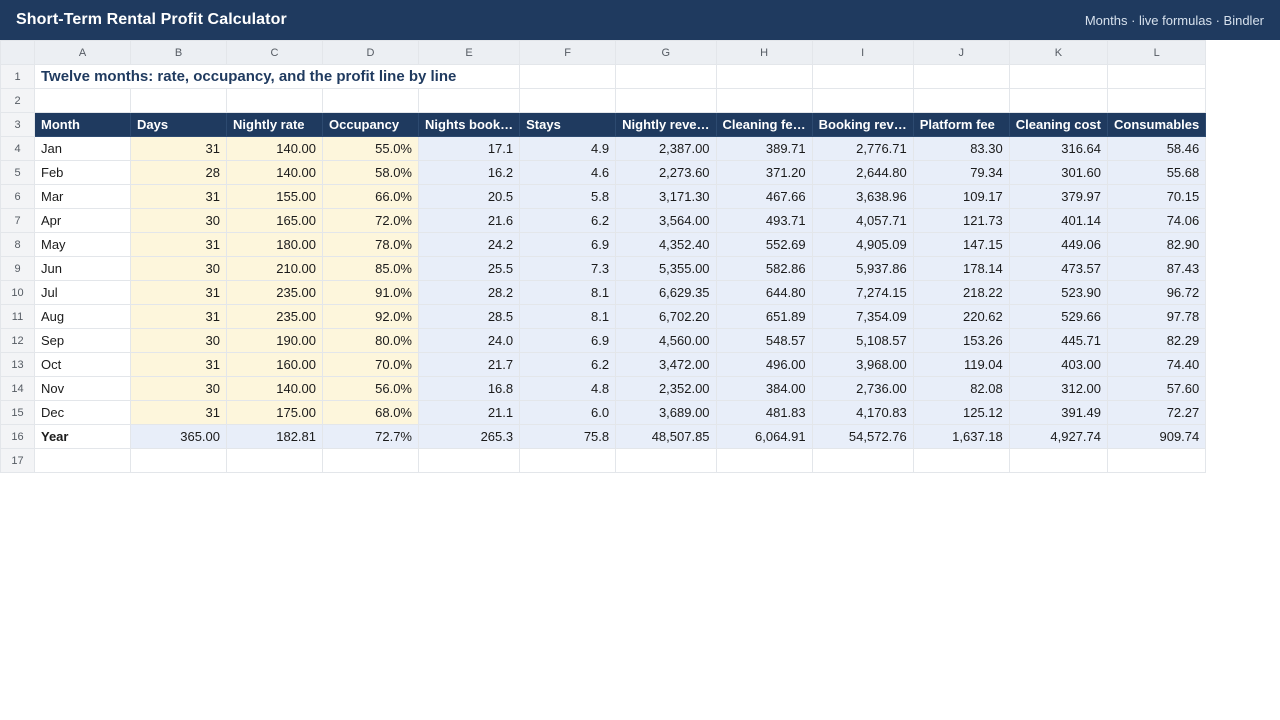 This screenshot has height=720, width=1280. Describe the element at coordinates (469, 172) in the screenshot. I see `data-cell: 16.2` at that location.